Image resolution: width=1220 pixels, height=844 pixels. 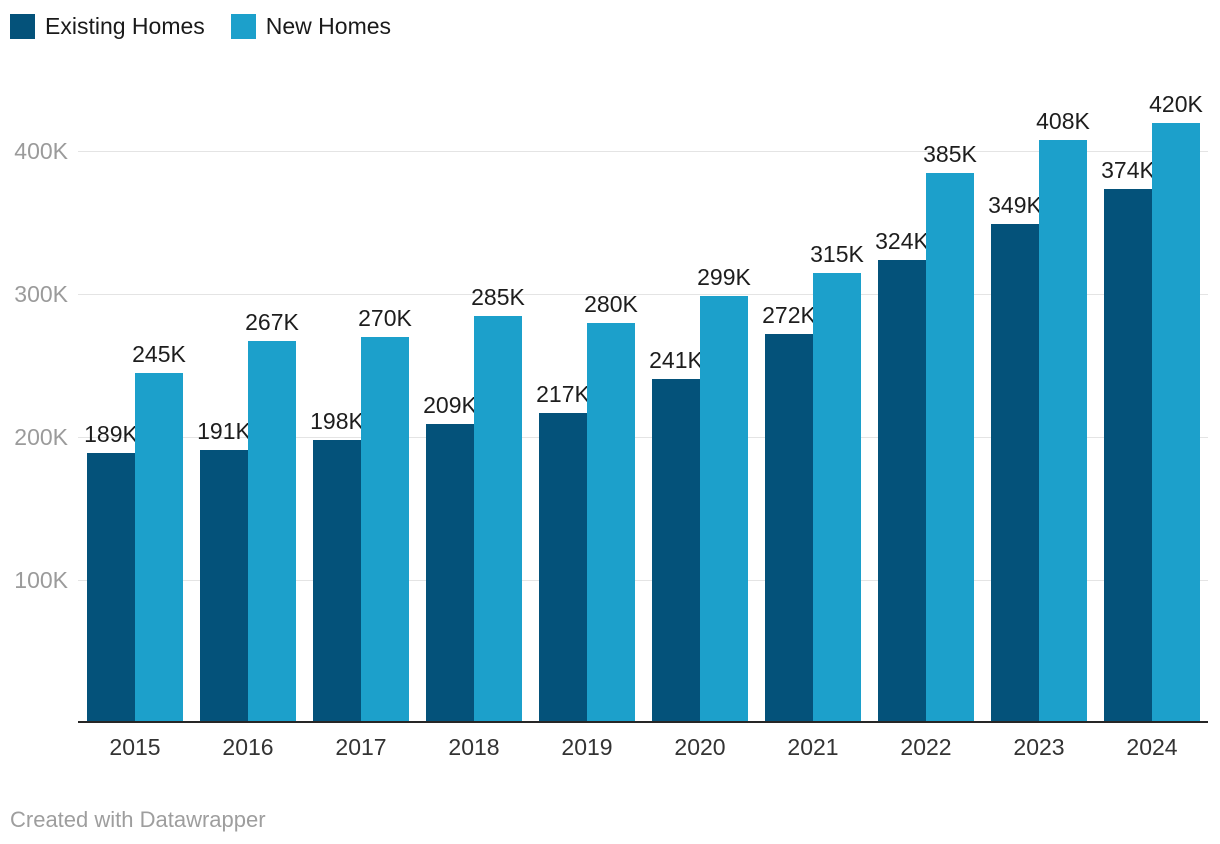 What do you see at coordinates (41, 580) in the screenshot?
I see `y-tick-label-100K: 100K` at bounding box center [41, 580].